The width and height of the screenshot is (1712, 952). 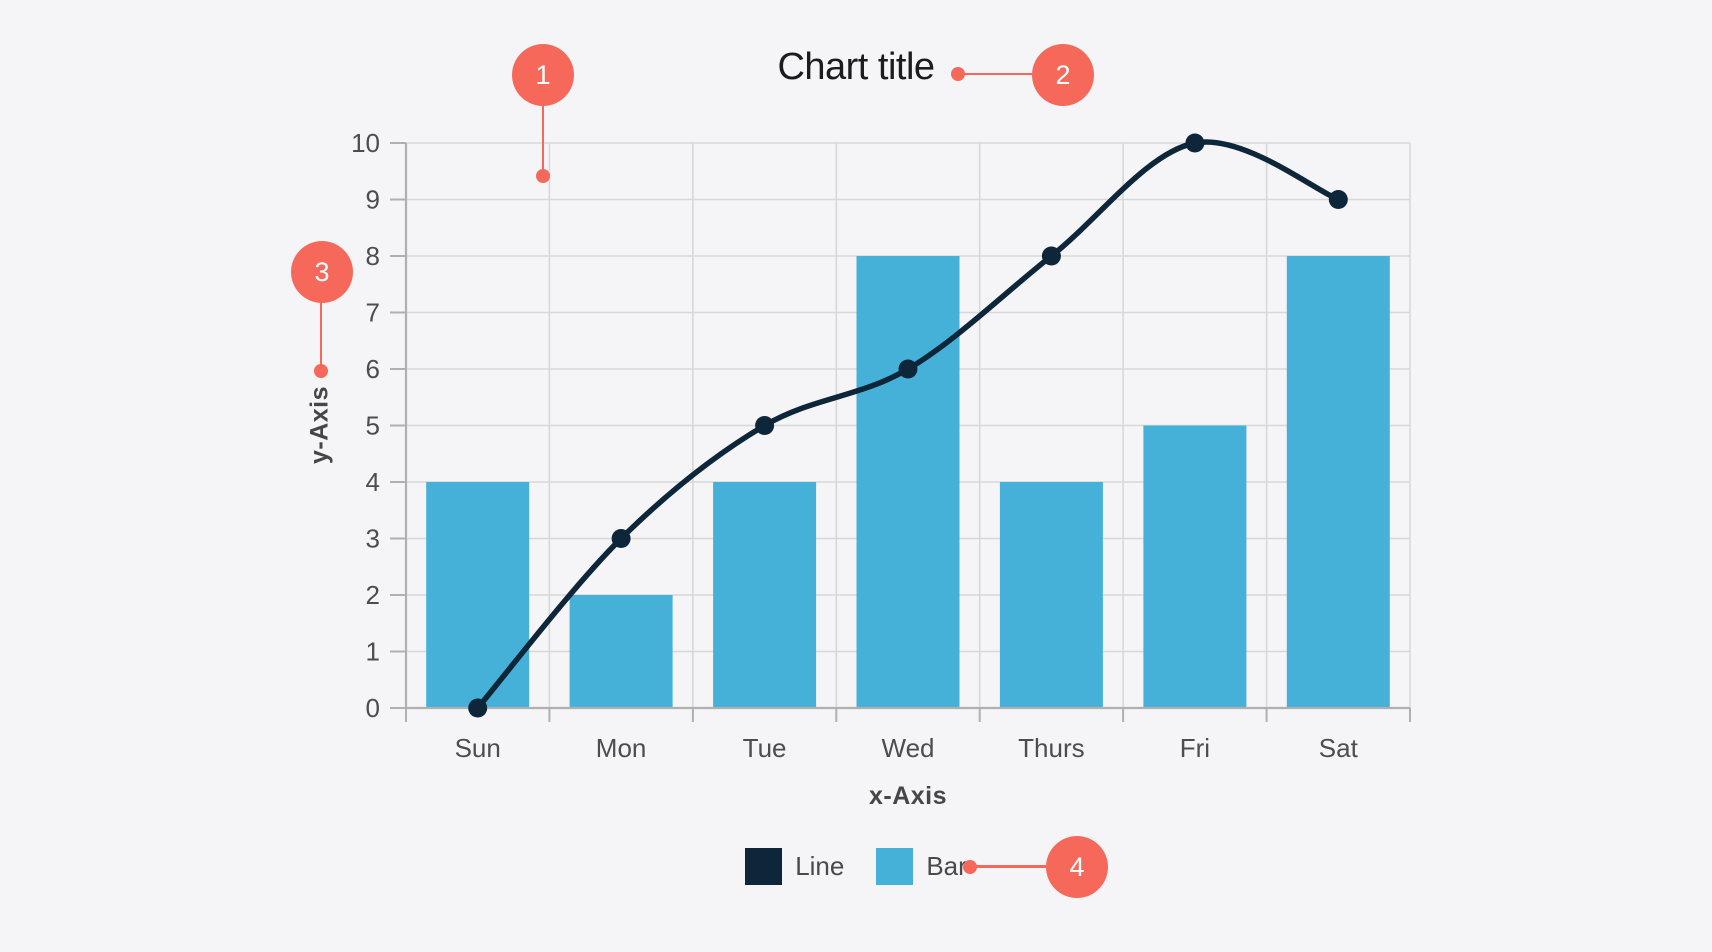 What do you see at coordinates (1195, 748) in the screenshot?
I see `x-tick-label: Fri` at bounding box center [1195, 748].